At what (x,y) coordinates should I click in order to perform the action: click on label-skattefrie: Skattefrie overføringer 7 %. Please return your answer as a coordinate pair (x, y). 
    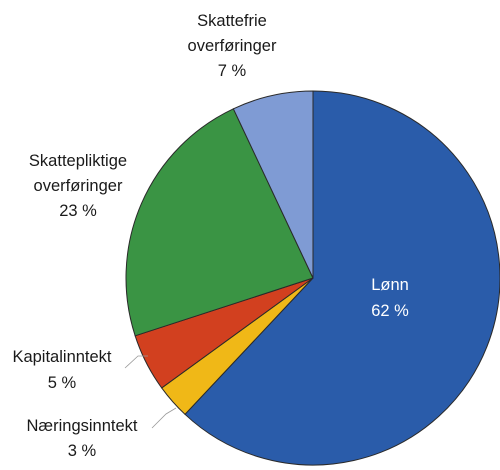
    Looking at the image, I should click on (232, 46).